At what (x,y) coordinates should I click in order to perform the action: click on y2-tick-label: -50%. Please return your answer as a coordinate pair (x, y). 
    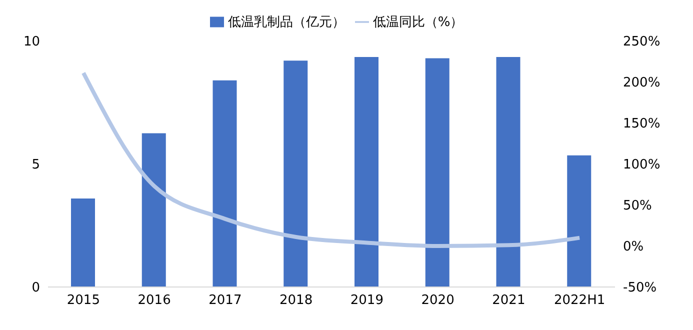
    Looking at the image, I should click on (640, 288).